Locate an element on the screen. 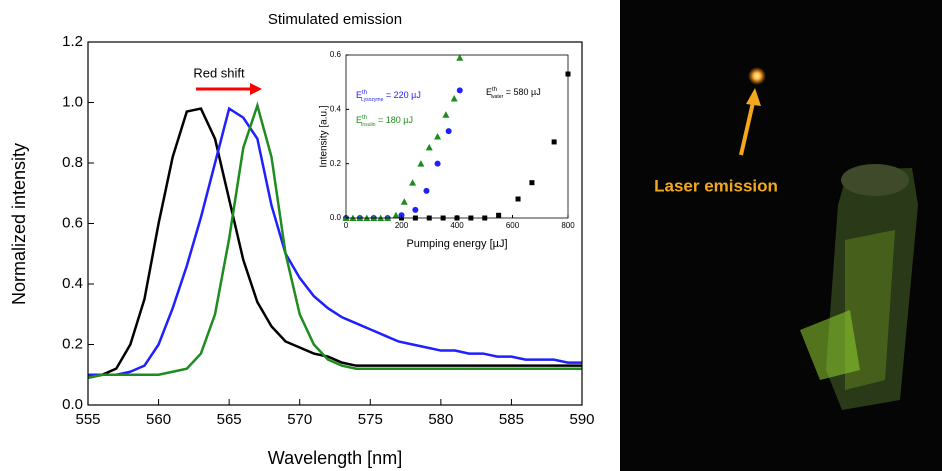  arrow-head is located at coordinates (753, 97).